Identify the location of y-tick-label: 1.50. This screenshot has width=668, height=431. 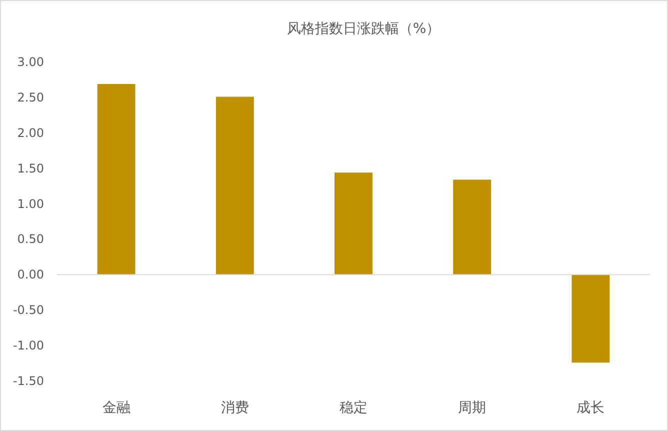
(30, 168).